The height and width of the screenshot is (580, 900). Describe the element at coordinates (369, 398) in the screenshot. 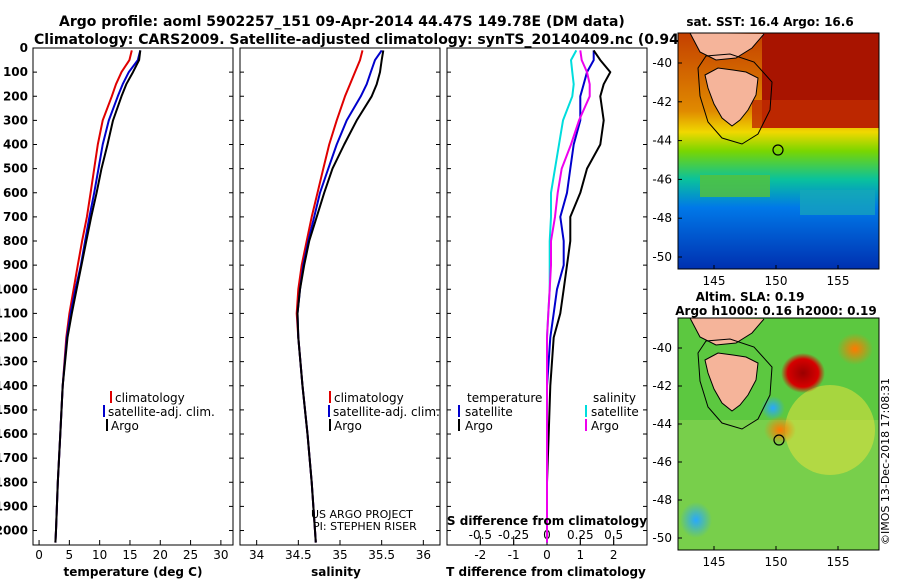

I see `legend-label-climatology: climatology` at that location.